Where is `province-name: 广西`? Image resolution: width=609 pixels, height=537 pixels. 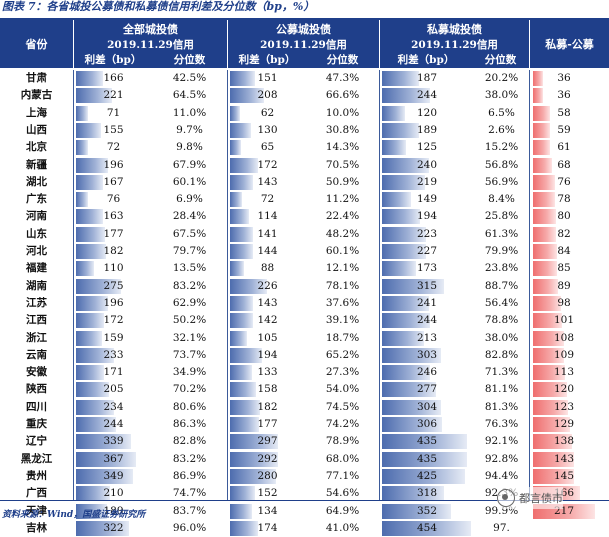 province-name: 广西 is located at coordinates (36, 493).